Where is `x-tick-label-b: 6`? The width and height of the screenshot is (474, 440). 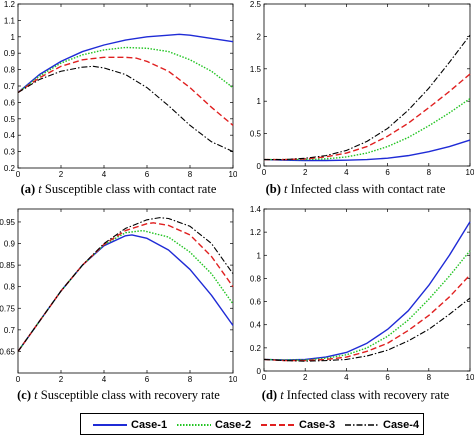 x-tick-label-b: 6 is located at coordinates (387, 172).